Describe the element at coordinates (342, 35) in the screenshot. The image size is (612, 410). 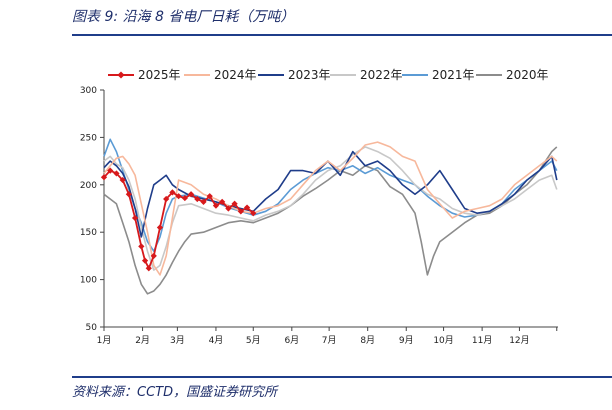
I see `title-divider` at that location.